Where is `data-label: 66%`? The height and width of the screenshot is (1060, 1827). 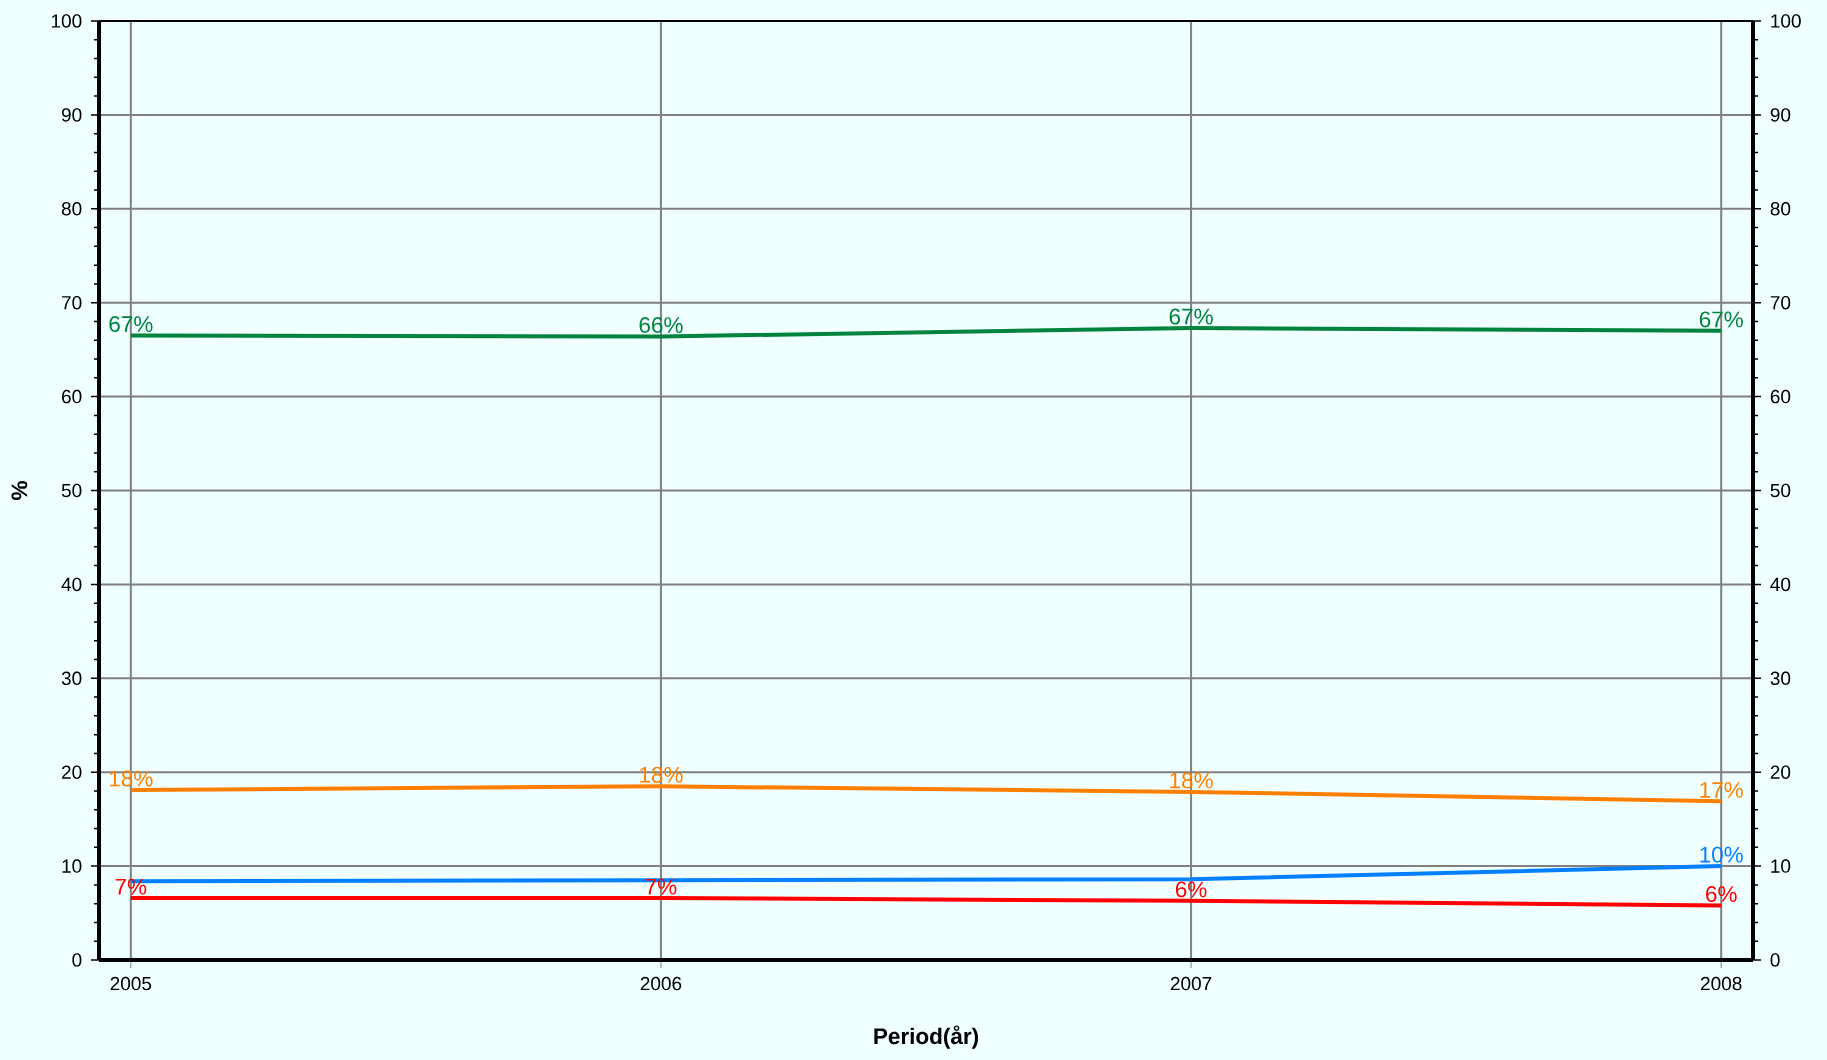
data-label: 66% is located at coordinates (661, 325).